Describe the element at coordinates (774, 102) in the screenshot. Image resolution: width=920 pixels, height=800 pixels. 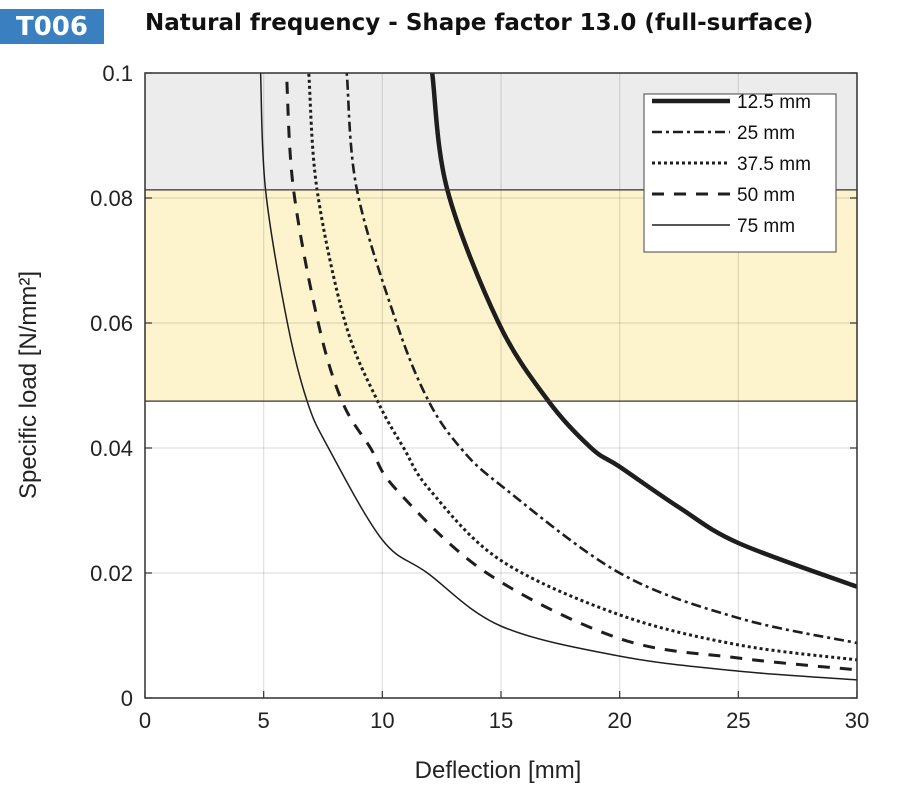
I see `legend-label-12-5-mm: 12.5 mm` at that location.